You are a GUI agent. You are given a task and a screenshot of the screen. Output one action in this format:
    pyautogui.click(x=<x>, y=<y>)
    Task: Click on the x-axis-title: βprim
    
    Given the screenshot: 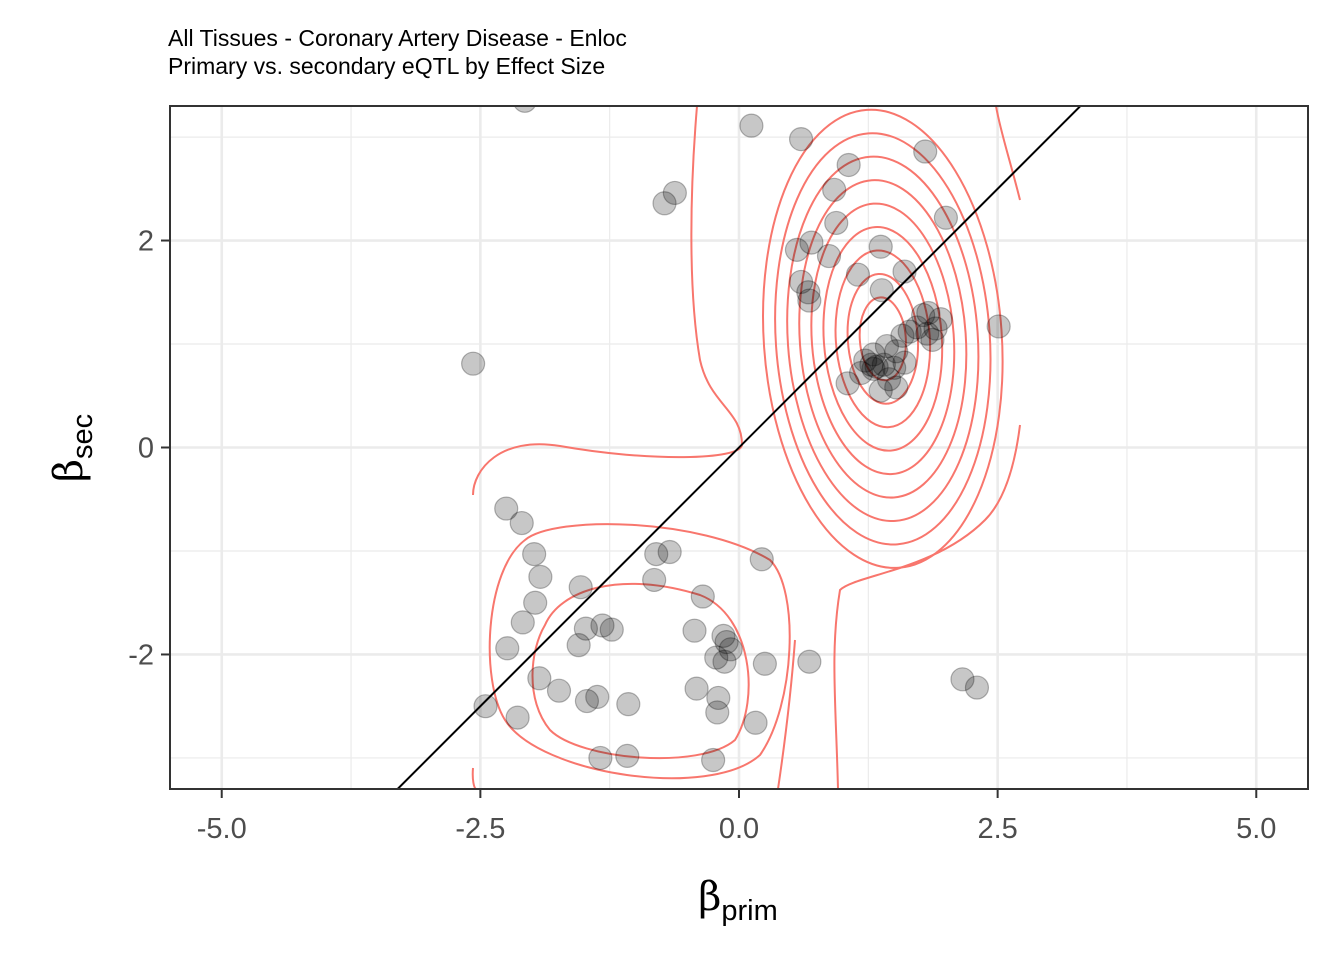 What is the action you would take?
    pyautogui.click(x=738, y=900)
    